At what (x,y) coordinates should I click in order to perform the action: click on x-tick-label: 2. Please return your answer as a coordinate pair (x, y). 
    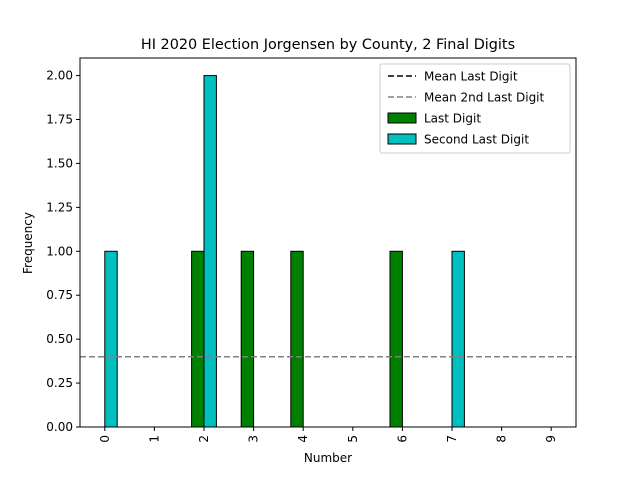
    Looking at the image, I should click on (204, 439).